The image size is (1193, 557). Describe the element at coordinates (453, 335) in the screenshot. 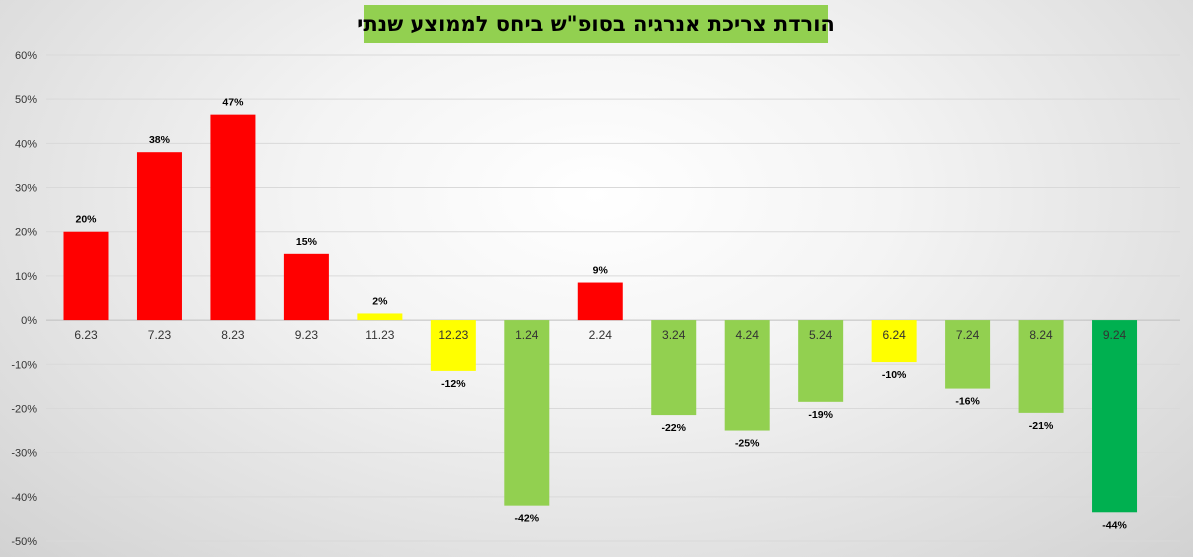

I see `x-tick-label: 12.23` at that location.